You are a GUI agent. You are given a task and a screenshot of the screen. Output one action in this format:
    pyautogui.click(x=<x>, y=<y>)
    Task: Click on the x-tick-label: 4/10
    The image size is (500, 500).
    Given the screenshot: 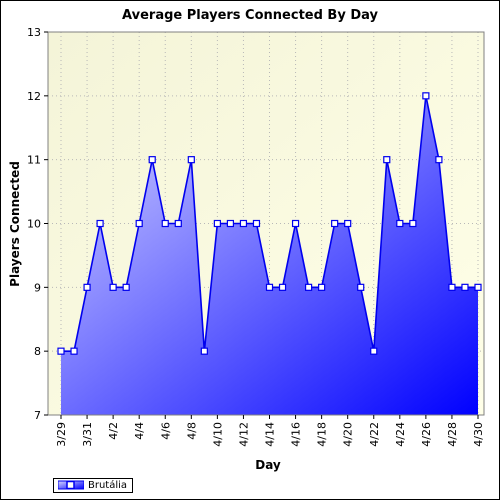 What is the action you would take?
    pyautogui.click(x=217, y=434)
    